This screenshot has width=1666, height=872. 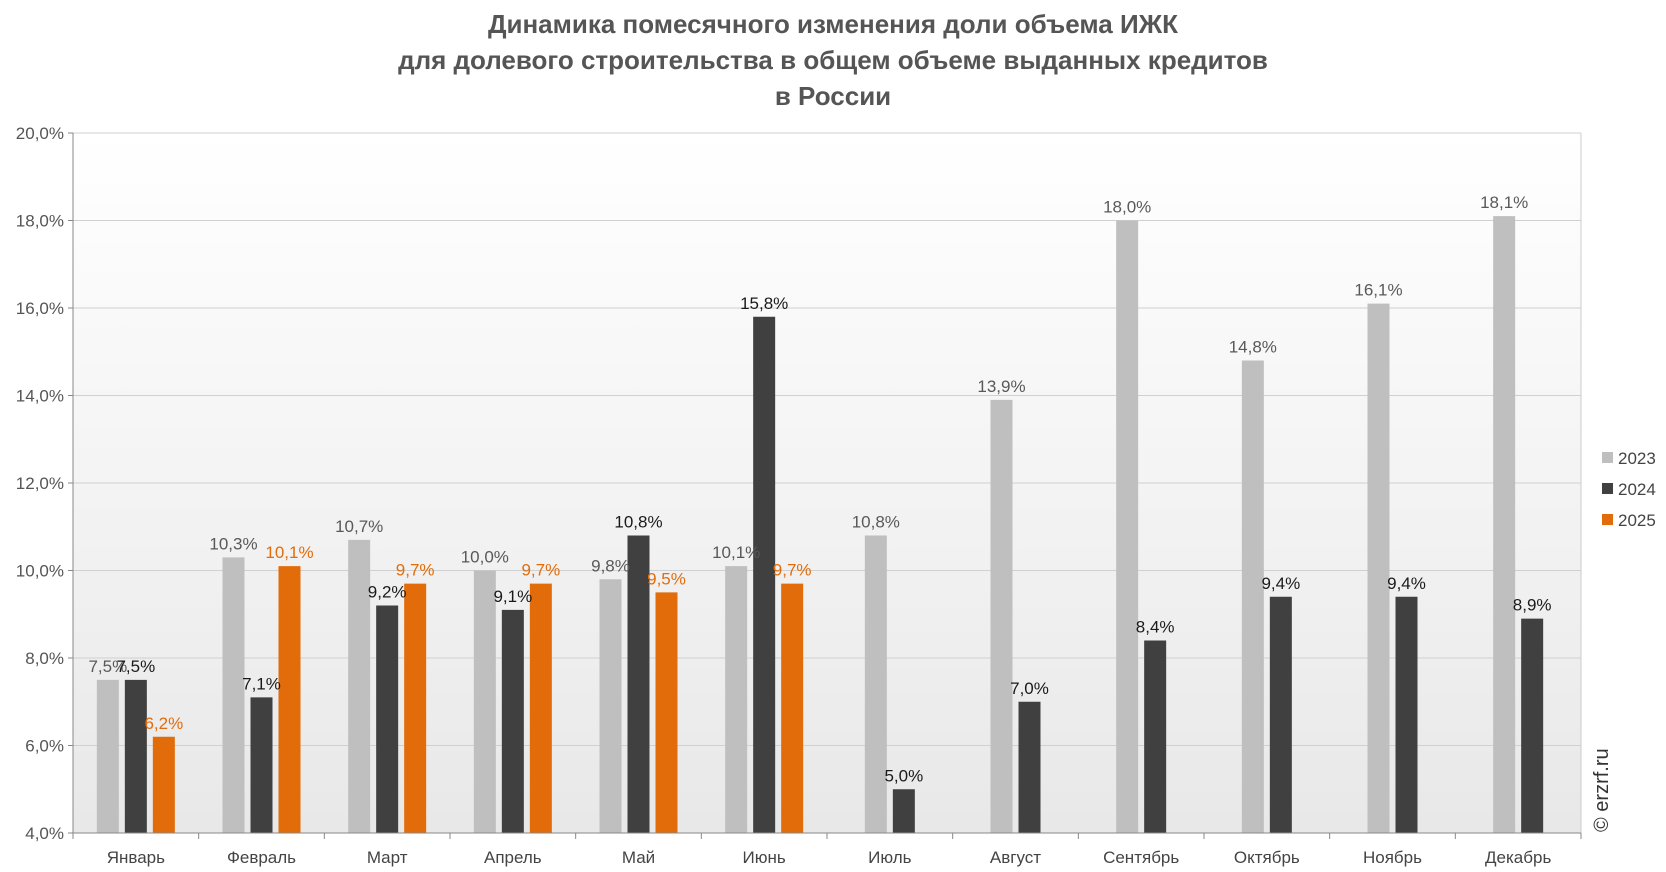 I want to click on data-label-2024: 7,0%, so click(x=1029, y=688).